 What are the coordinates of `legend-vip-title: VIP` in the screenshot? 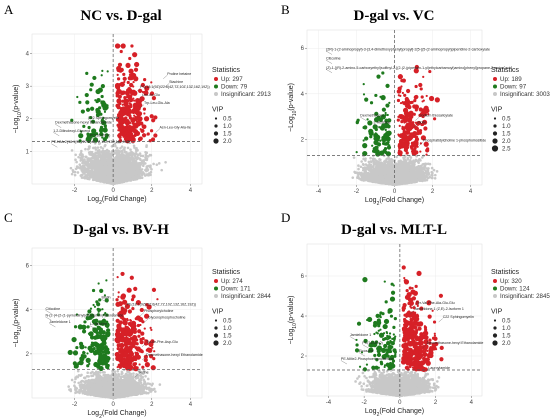 It's located at (218, 110).